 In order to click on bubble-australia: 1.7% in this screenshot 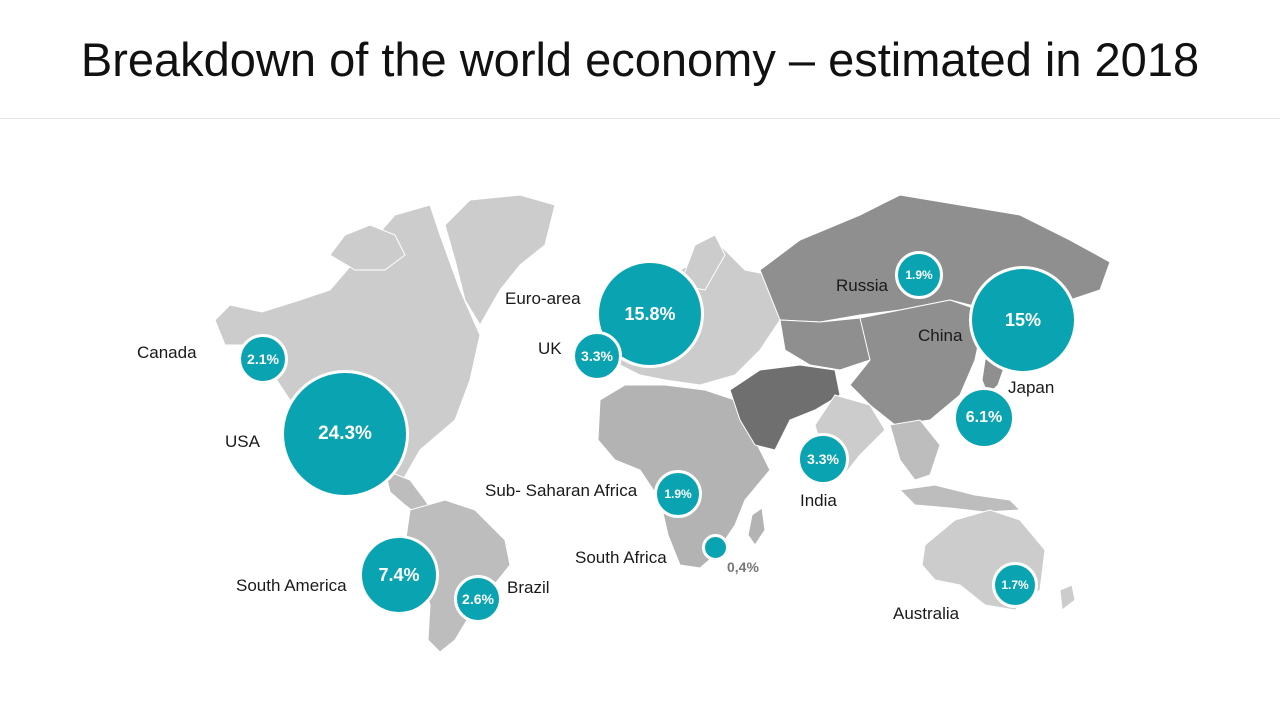, I will do `click(1015, 585)`.